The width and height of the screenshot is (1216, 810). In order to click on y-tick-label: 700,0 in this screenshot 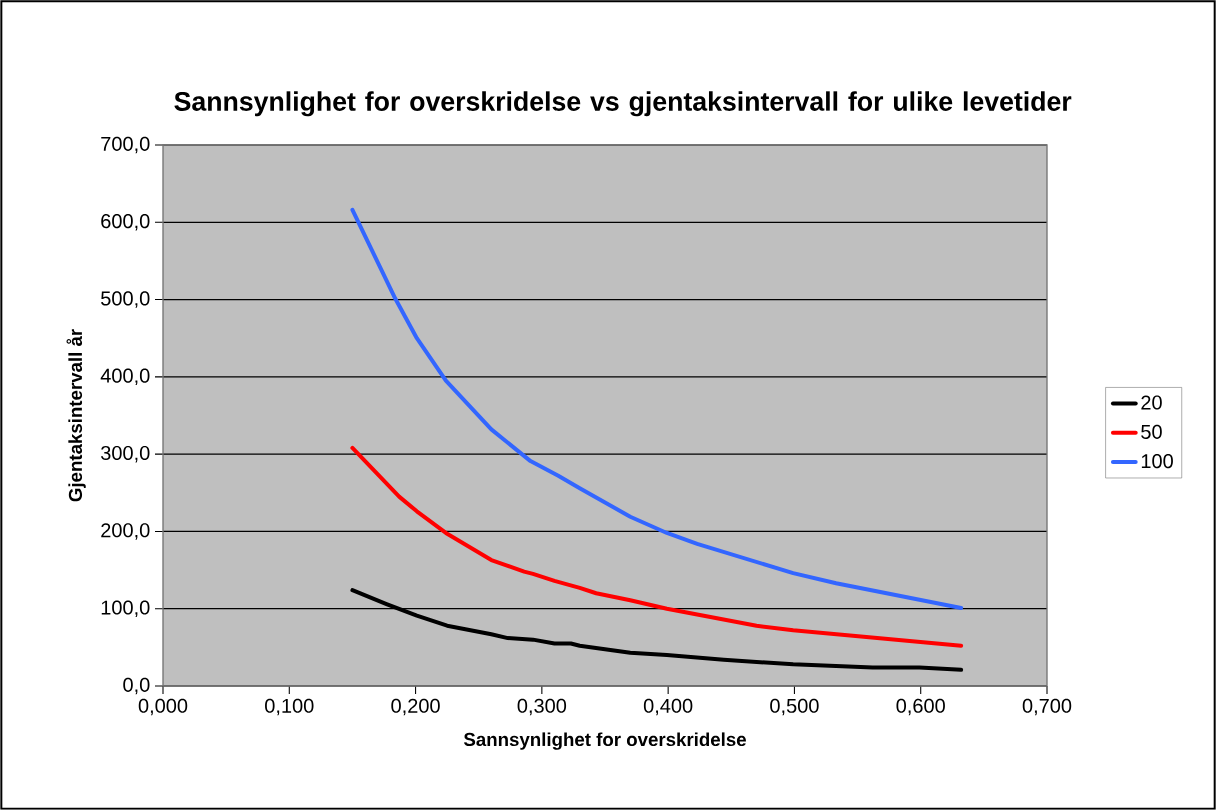, I will do `click(125, 145)`.